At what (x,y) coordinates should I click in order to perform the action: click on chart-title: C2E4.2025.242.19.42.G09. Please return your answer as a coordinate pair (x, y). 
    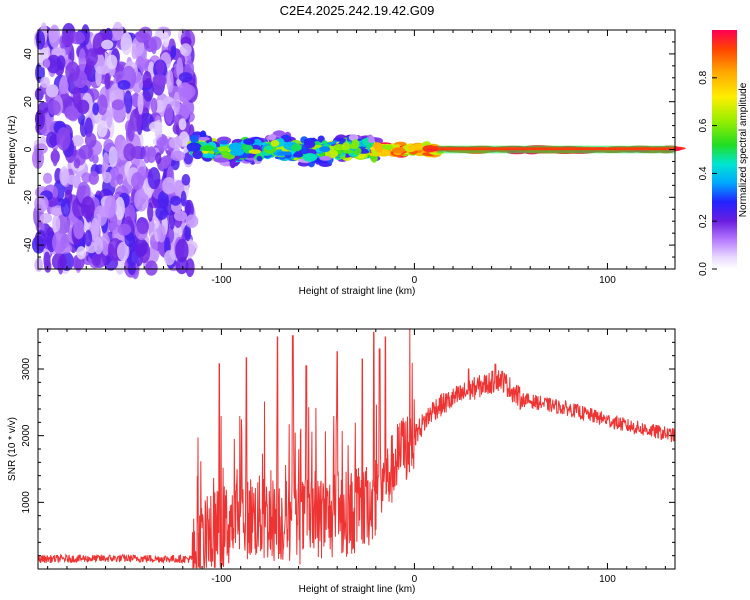
    Looking at the image, I should click on (357, 10).